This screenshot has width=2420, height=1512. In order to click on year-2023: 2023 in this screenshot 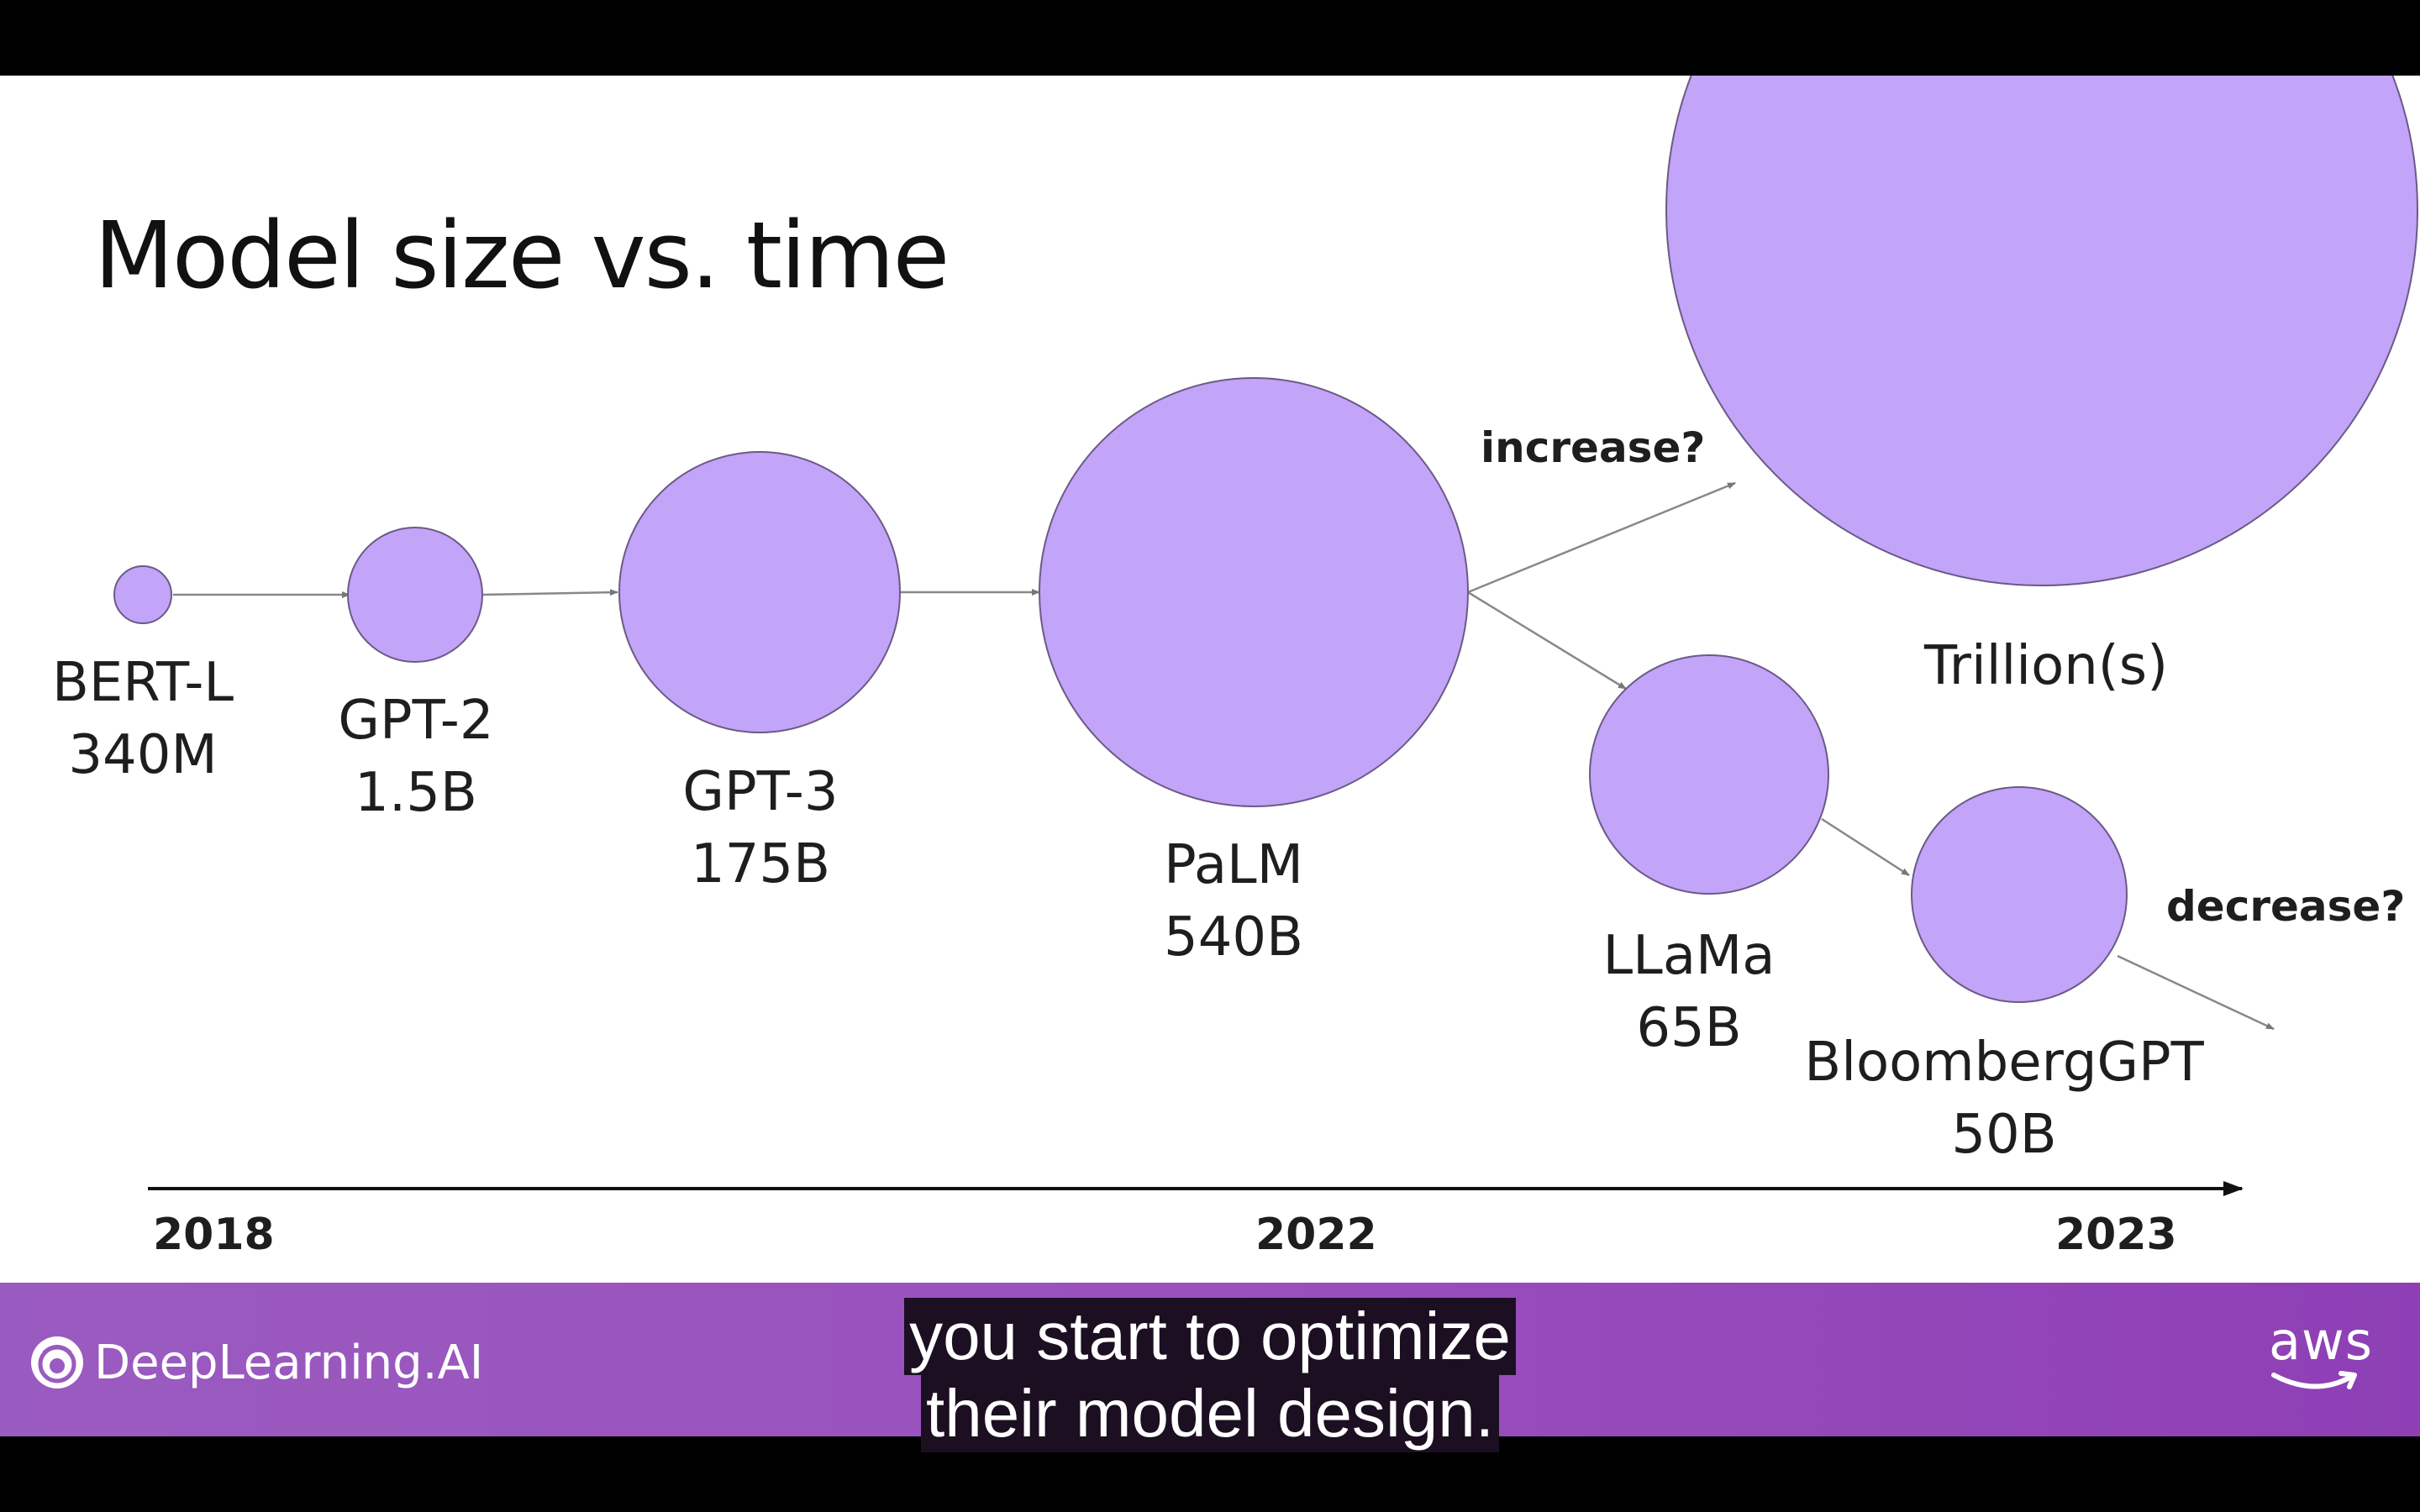, I will do `click(2116, 1235)`.